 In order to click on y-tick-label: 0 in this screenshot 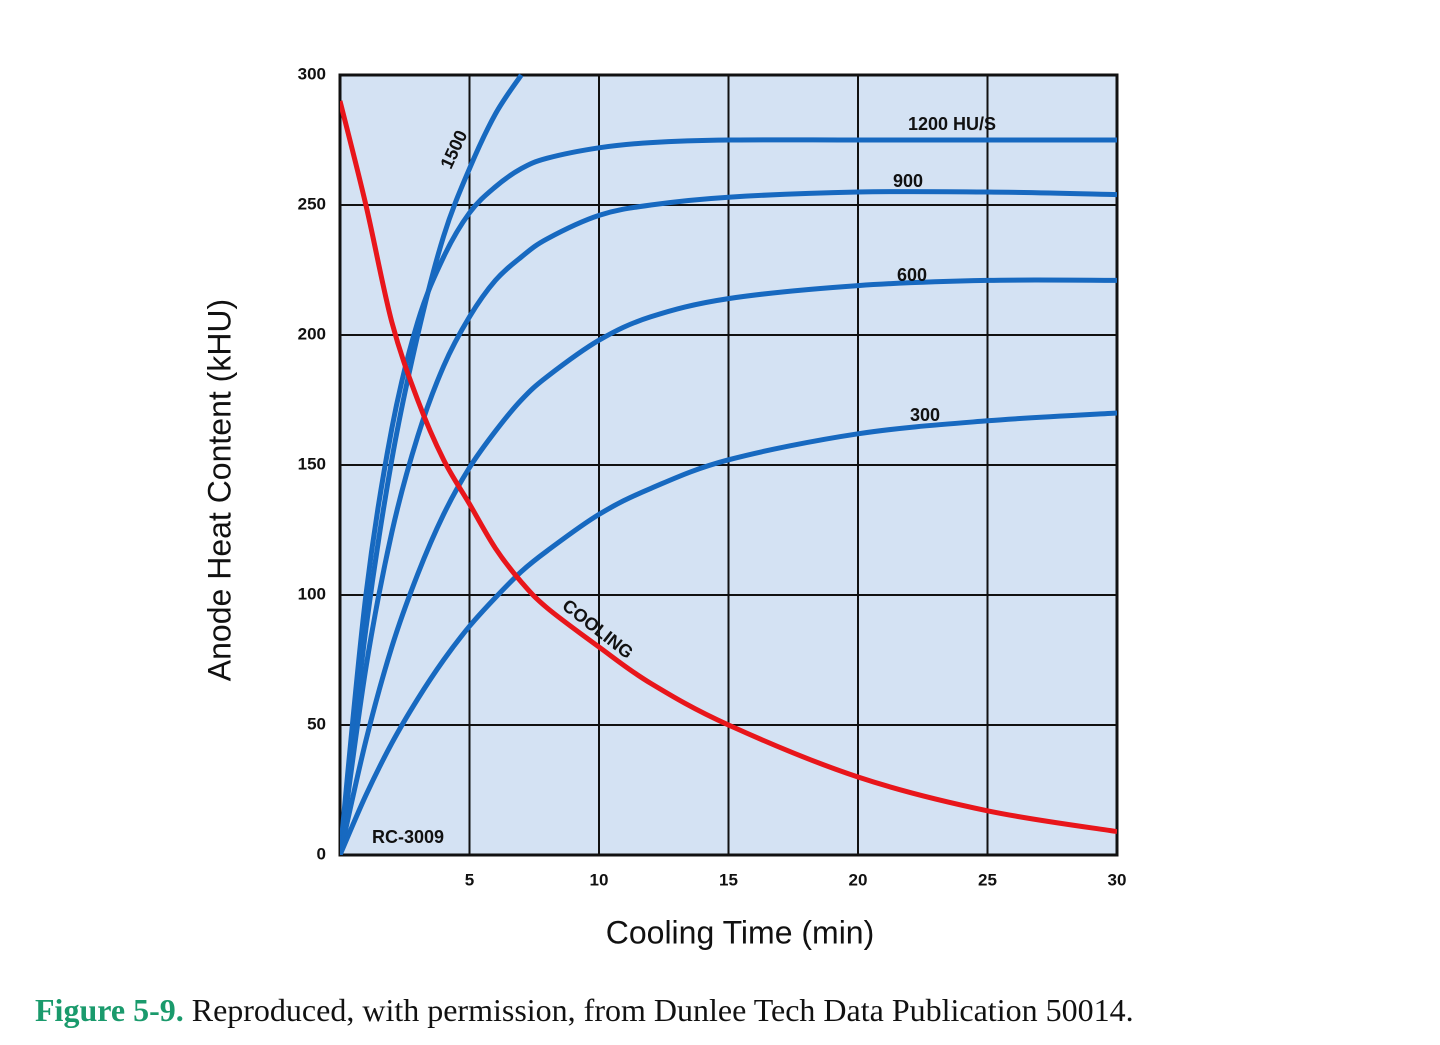, I will do `click(321, 853)`.